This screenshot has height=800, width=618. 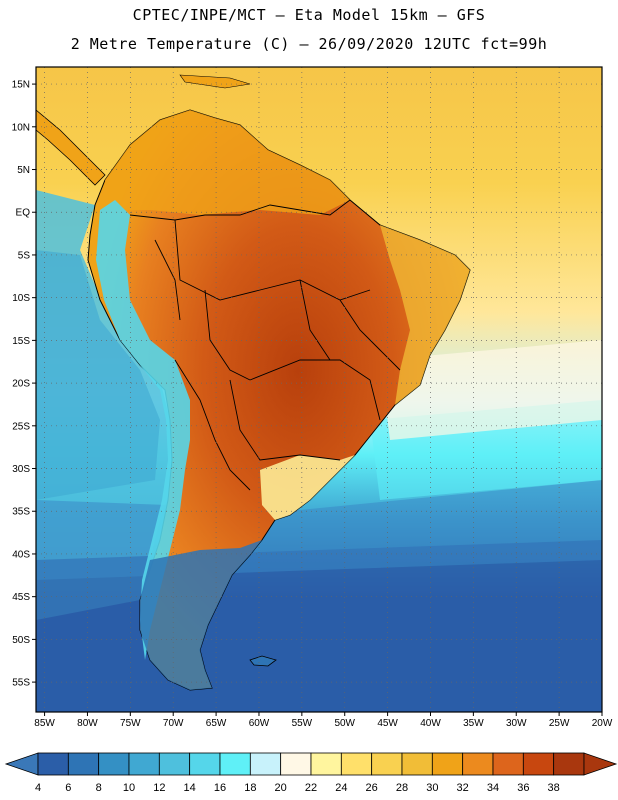 I want to click on lat-tick-label: 35S, so click(x=21, y=512).